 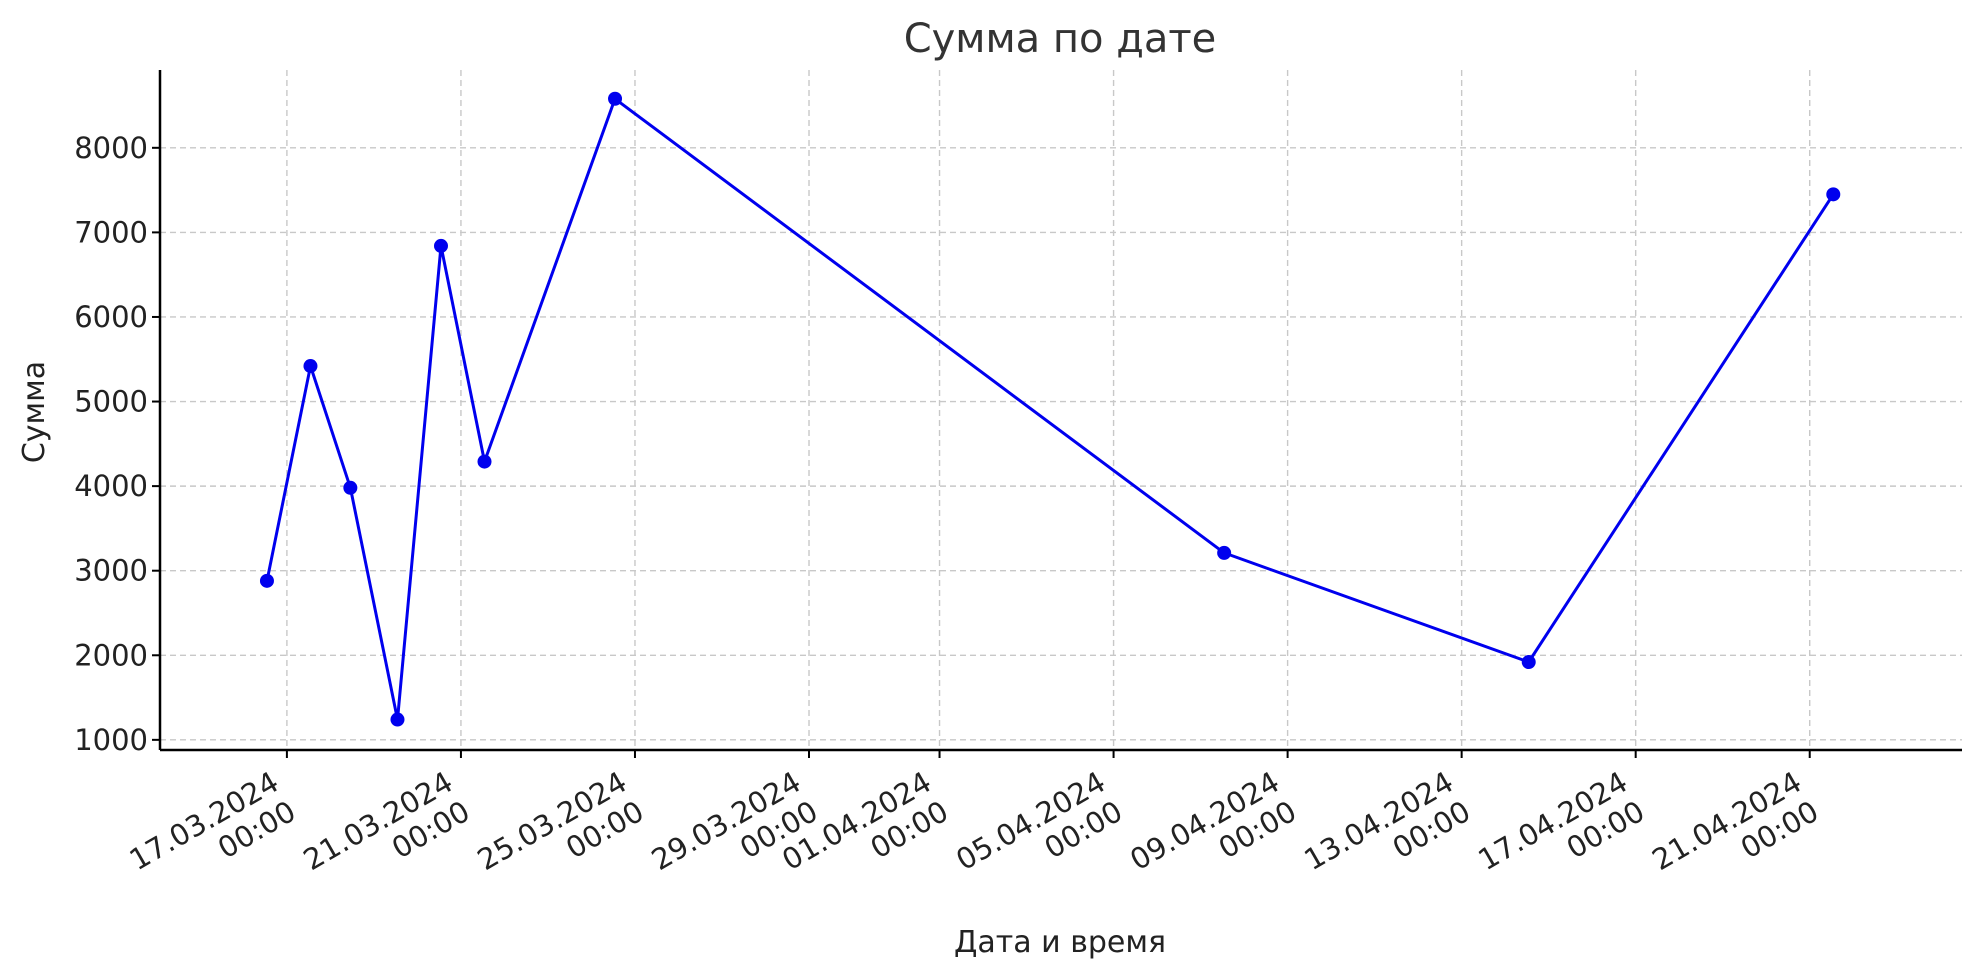 I want to click on y-axis-label: Сумма, so click(x=34, y=412).